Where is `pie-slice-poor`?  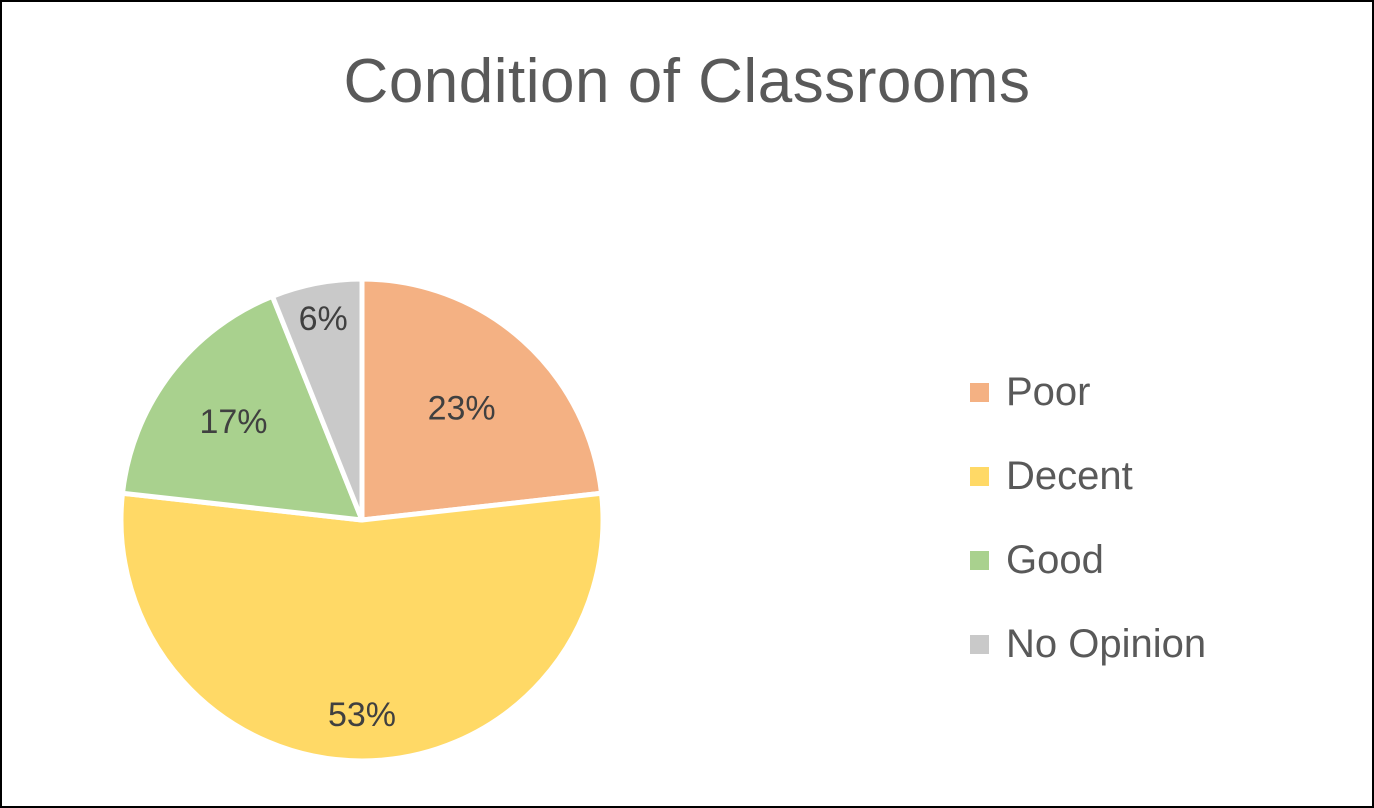
pie-slice-poor is located at coordinates (482, 399).